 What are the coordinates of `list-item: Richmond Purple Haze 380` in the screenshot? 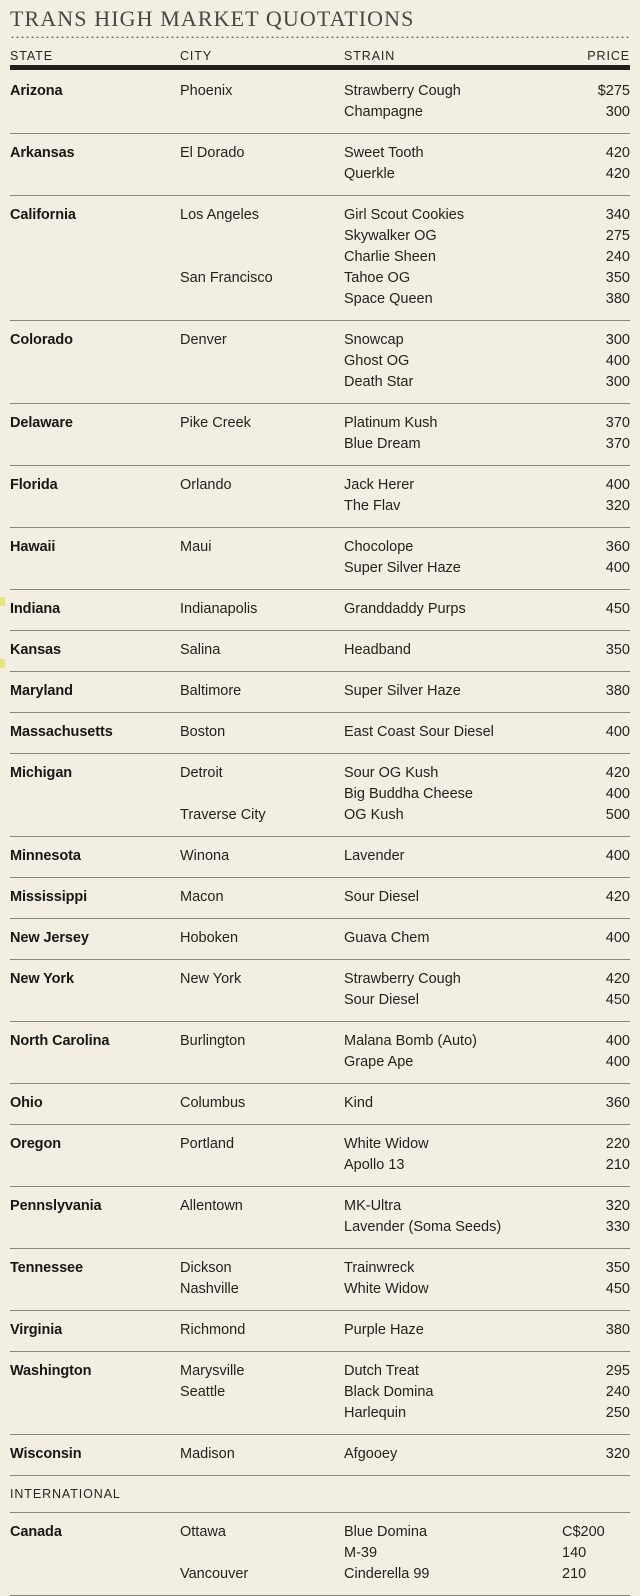 It's located at (405, 1330).